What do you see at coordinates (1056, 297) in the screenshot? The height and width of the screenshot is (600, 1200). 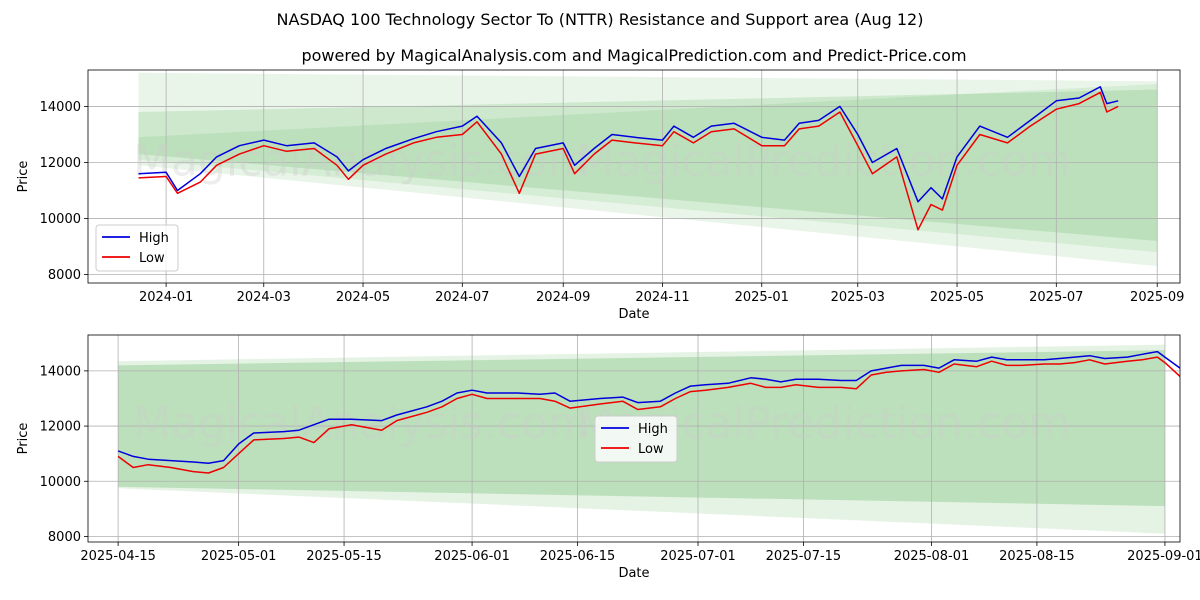 I see `x-tick-label: 2025-07` at bounding box center [1056, 297].